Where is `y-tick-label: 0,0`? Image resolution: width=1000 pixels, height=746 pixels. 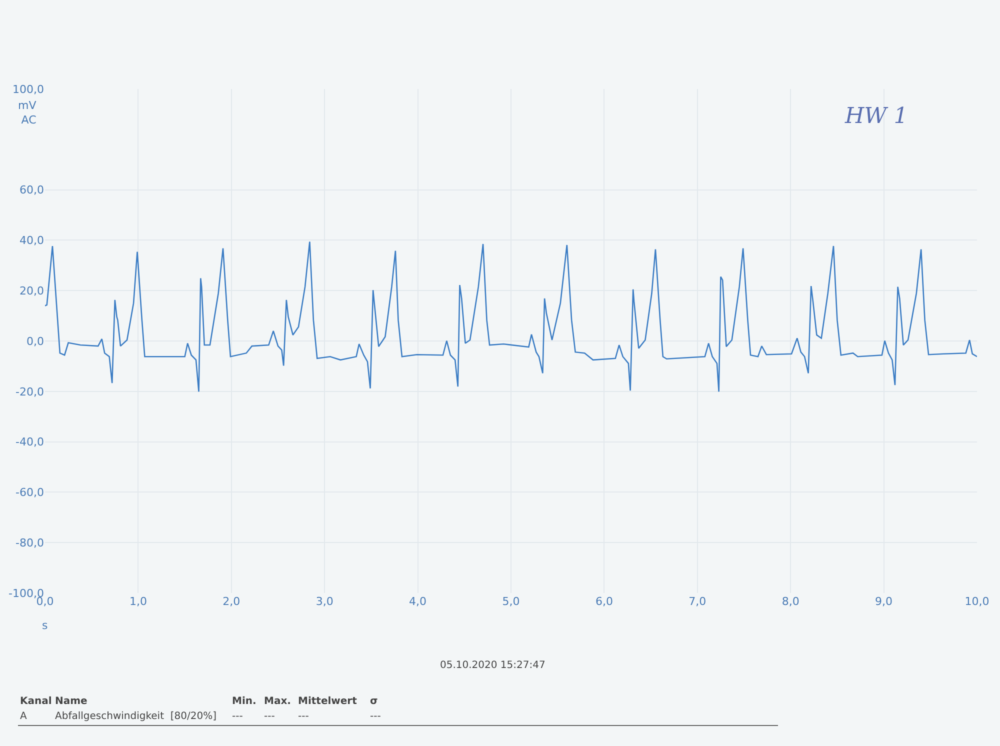
y-tick-label: 0,0 is located at coordinates (35, 341).